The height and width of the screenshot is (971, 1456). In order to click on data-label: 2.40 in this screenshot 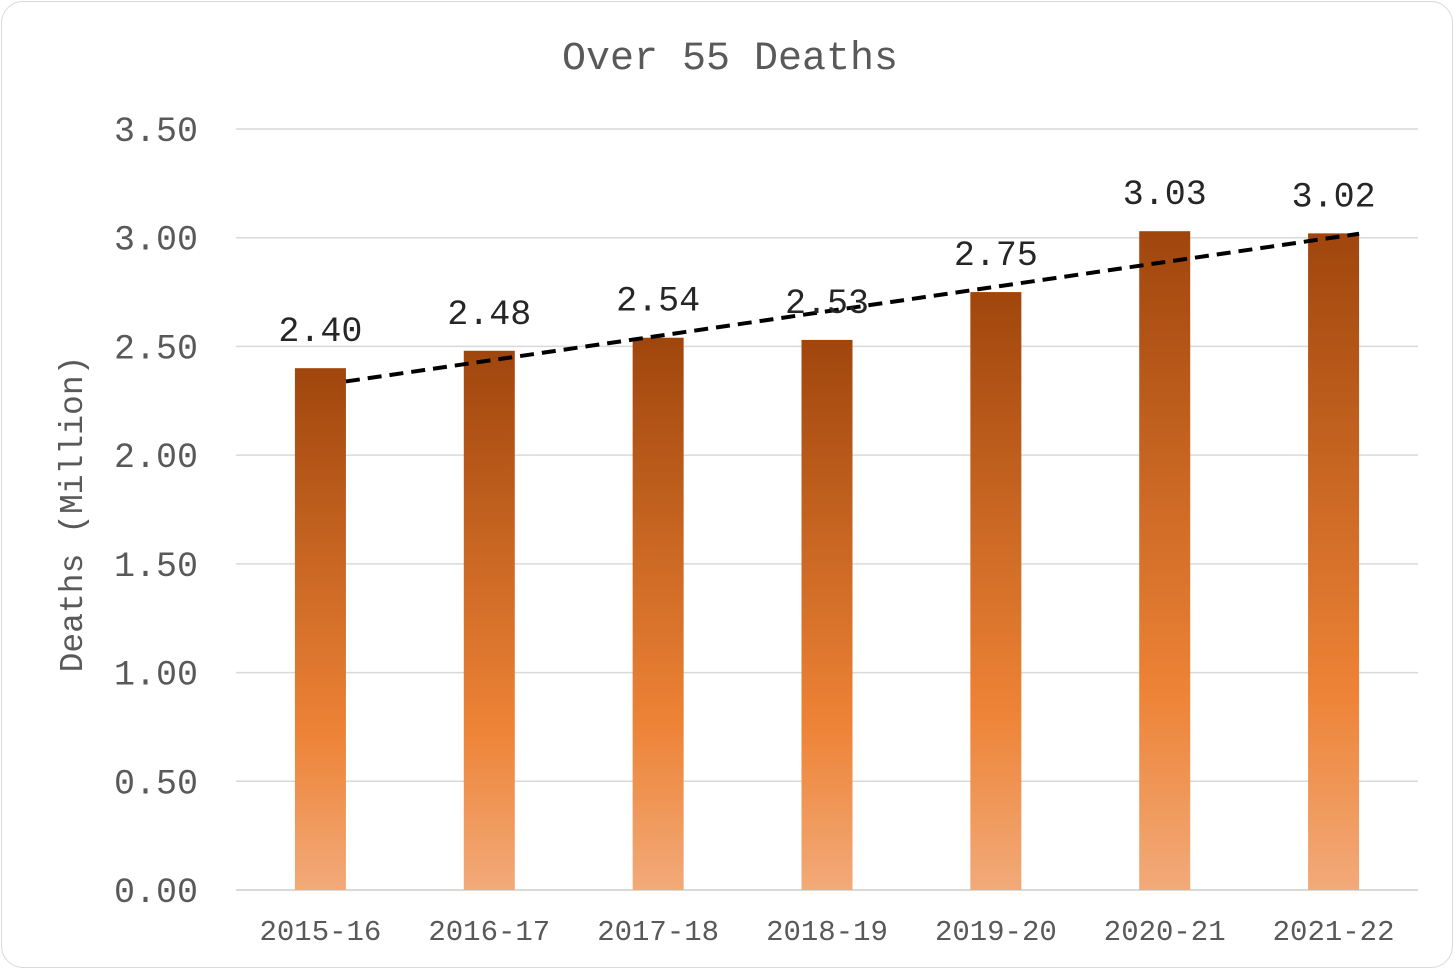, I will do `click(320, 332)`.